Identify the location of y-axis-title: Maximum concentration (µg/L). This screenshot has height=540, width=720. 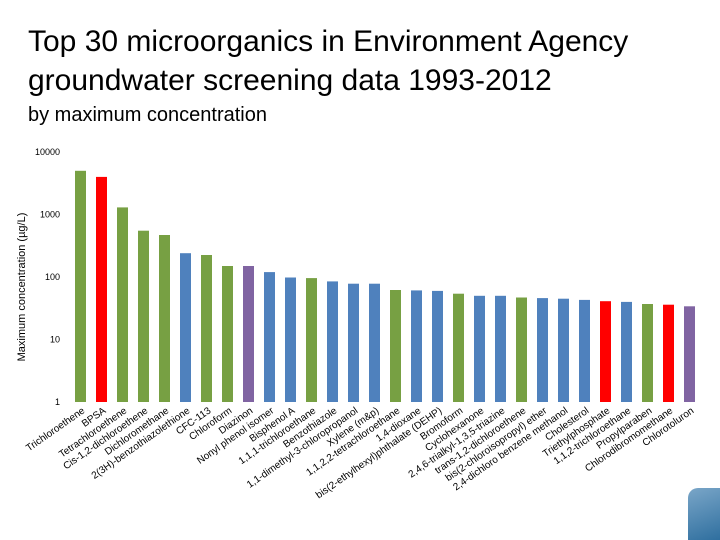
(22, 287).